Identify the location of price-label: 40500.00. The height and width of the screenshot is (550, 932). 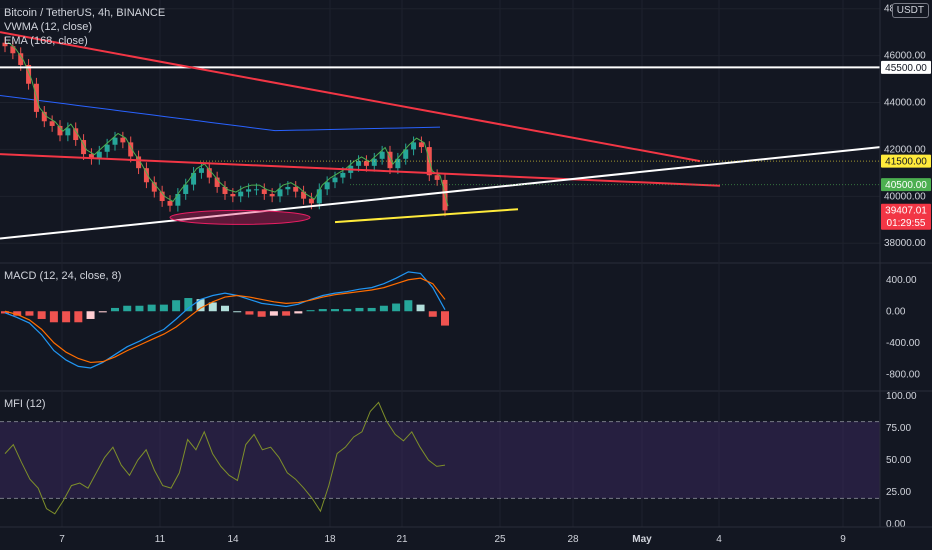
(906, 185).